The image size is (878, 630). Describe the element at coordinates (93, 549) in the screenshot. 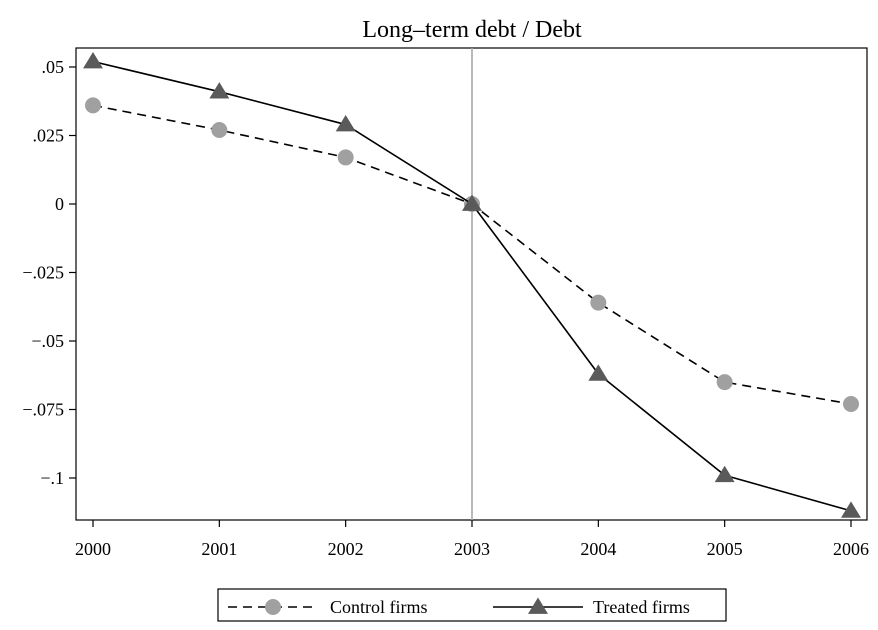

I see `x-tick-label: 2000` at that location.